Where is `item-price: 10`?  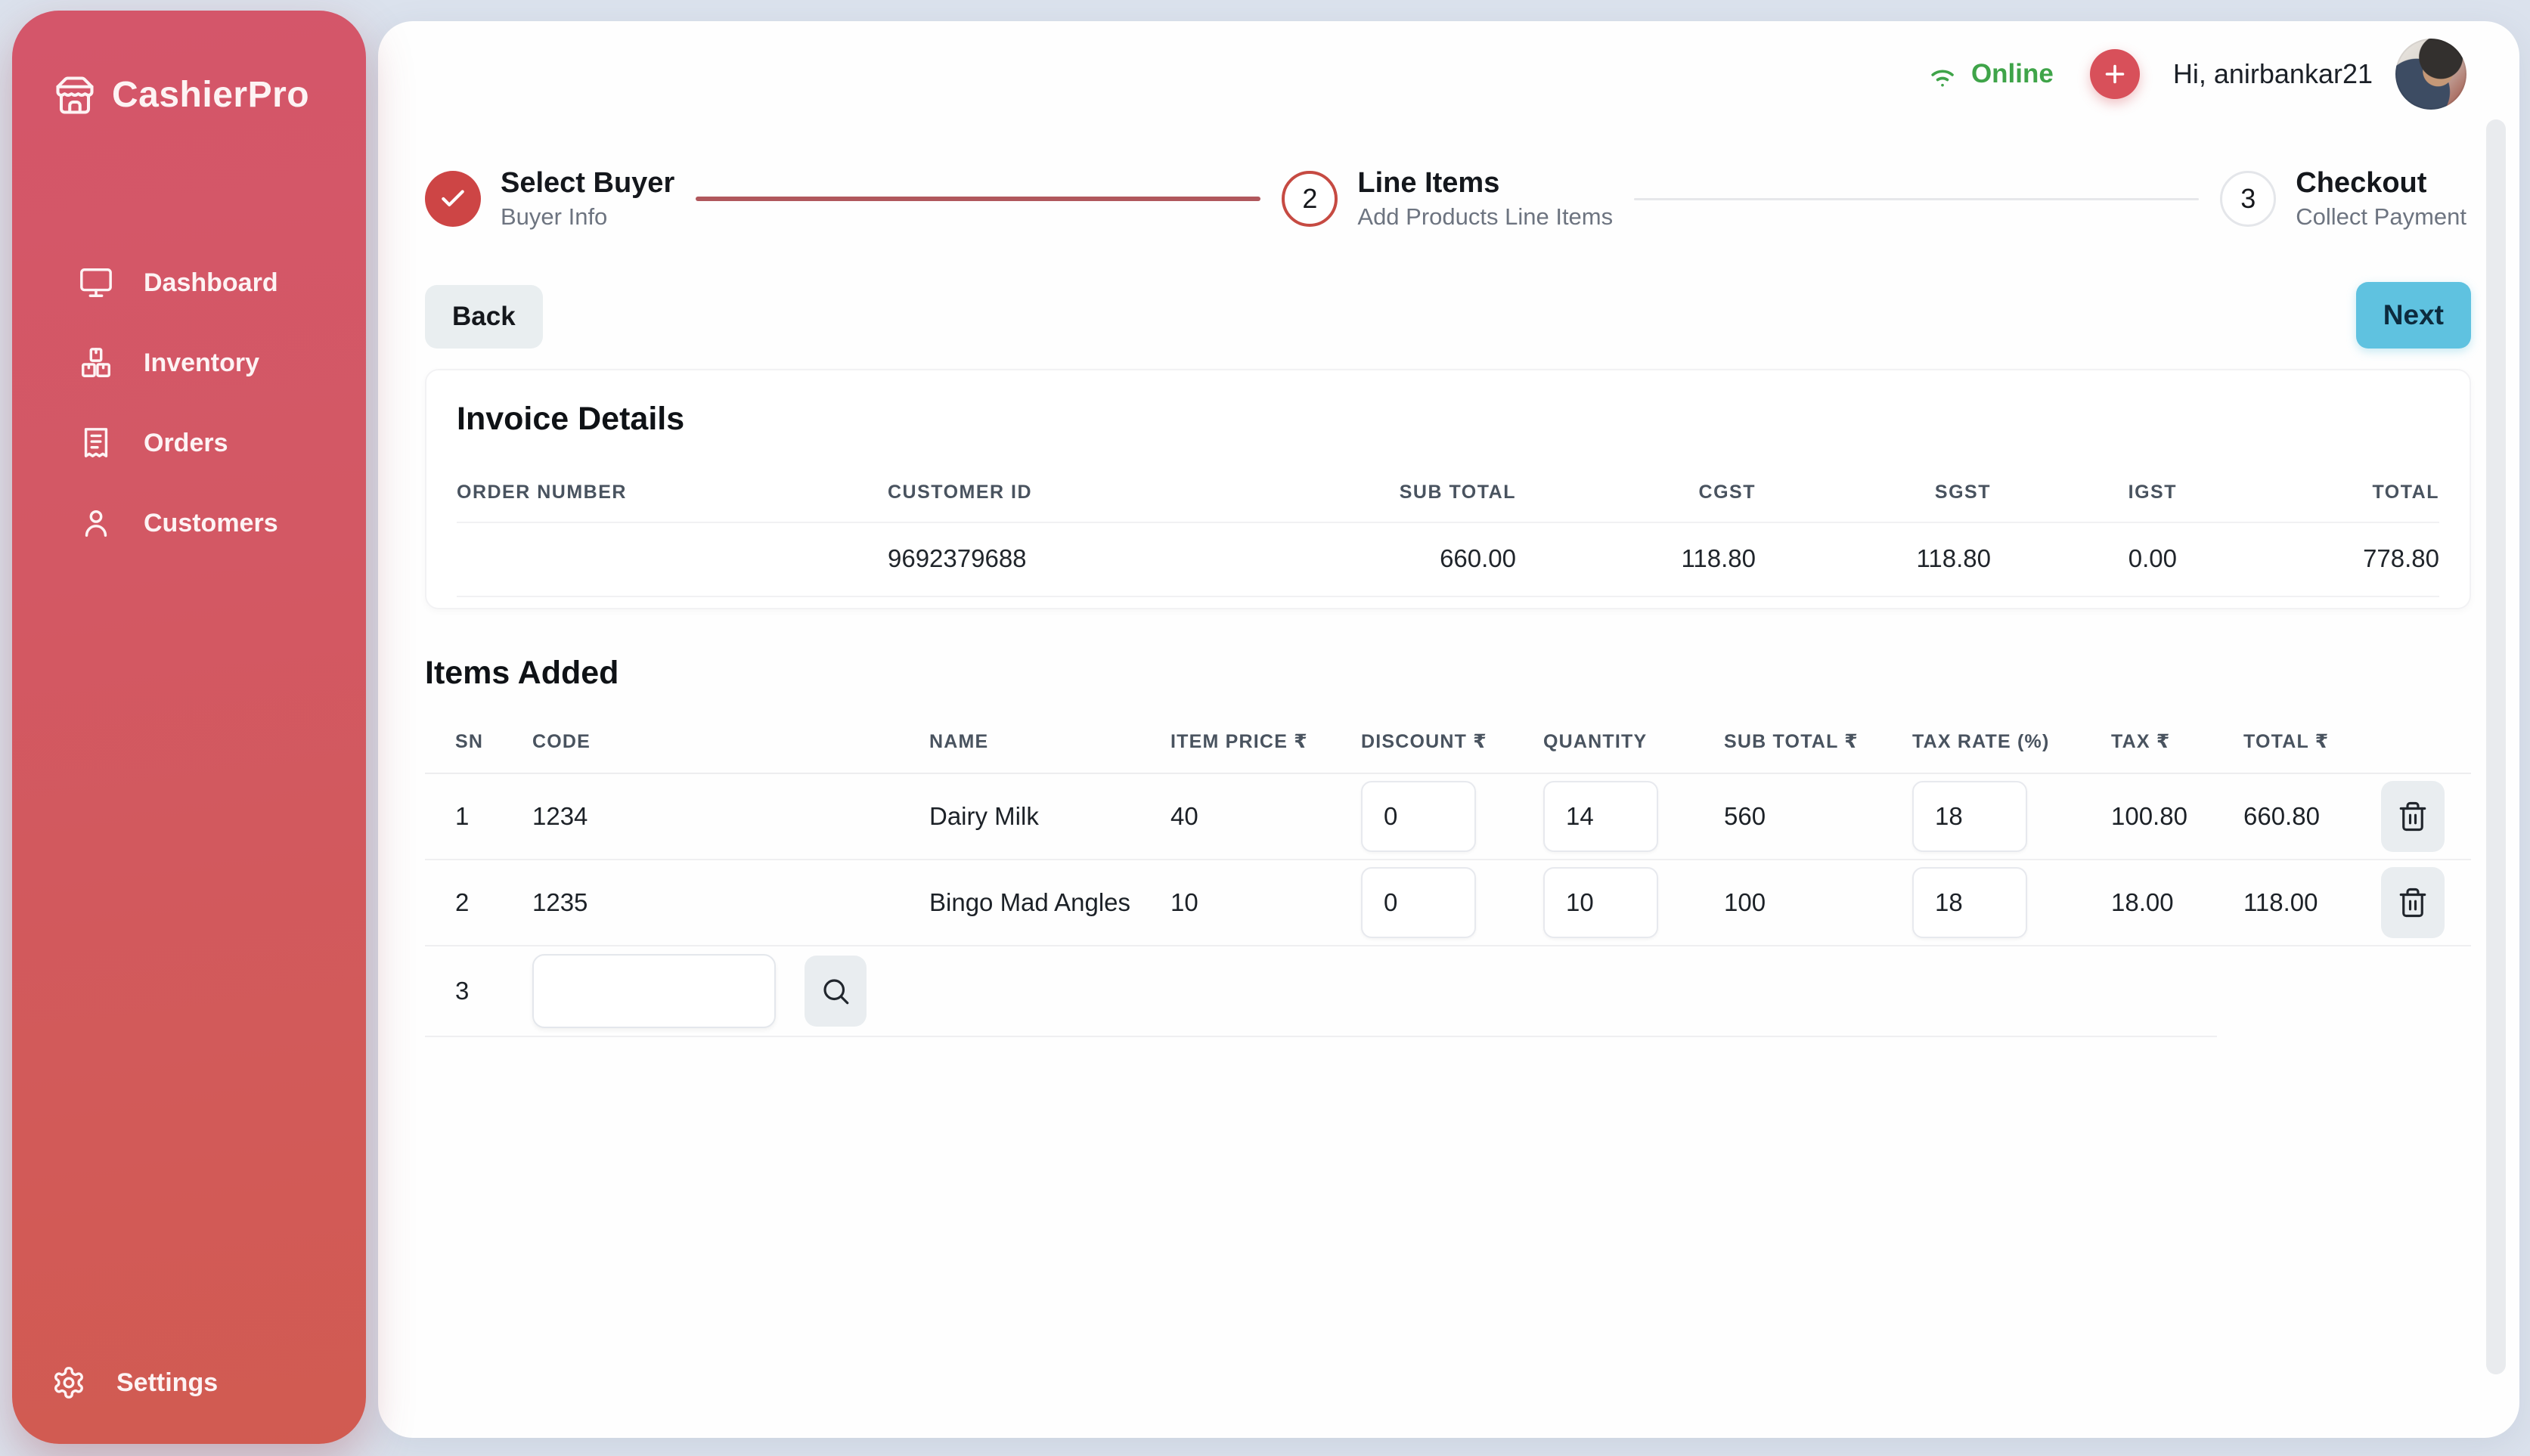 item-price: 10 is located at coordinates (1184, 902).